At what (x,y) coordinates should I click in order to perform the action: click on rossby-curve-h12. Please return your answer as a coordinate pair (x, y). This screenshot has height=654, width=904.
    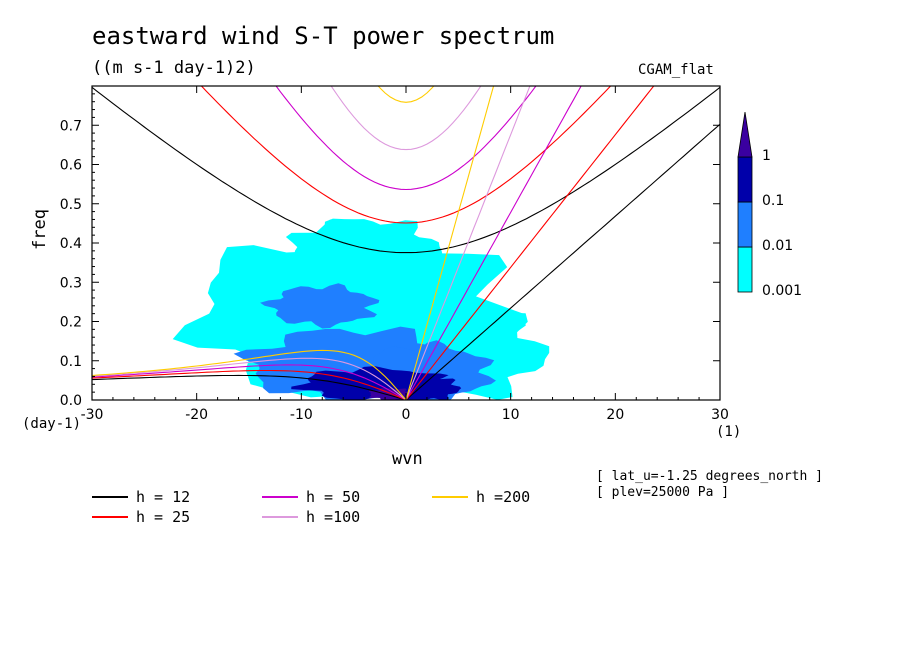
    Looking at the image, I should click on (249, 387).